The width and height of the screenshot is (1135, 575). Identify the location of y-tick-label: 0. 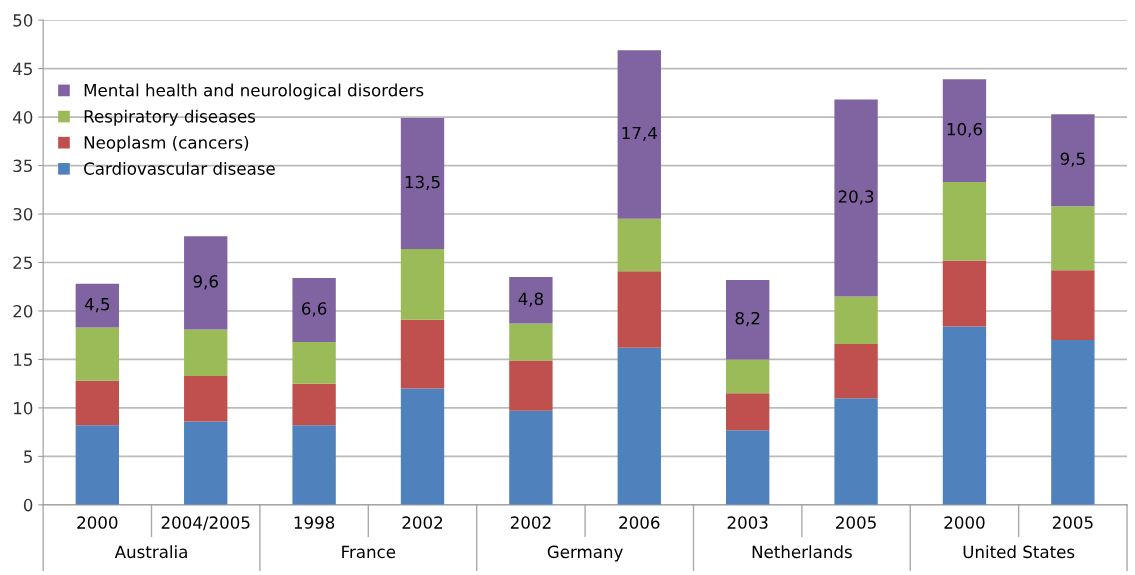
(28, 505).